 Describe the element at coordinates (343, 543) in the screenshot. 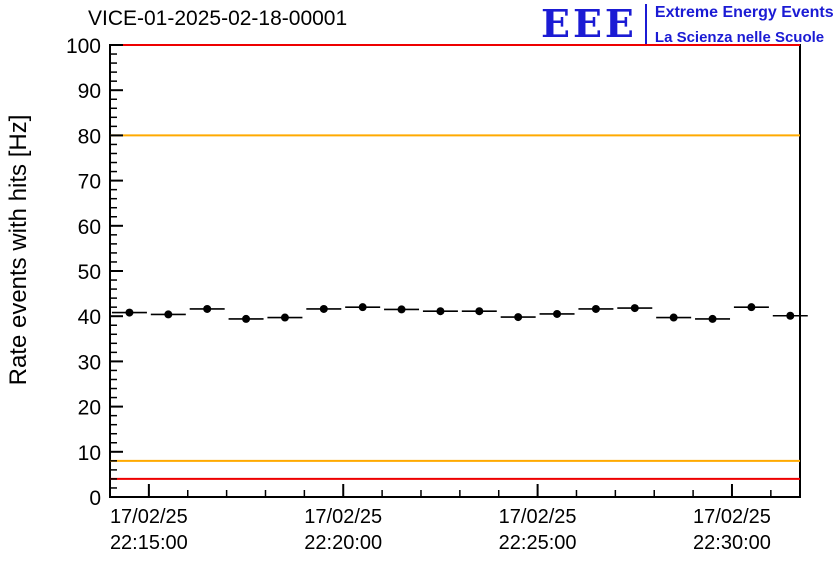

I see `x-tick-time-label: 22:20:00` at that location.